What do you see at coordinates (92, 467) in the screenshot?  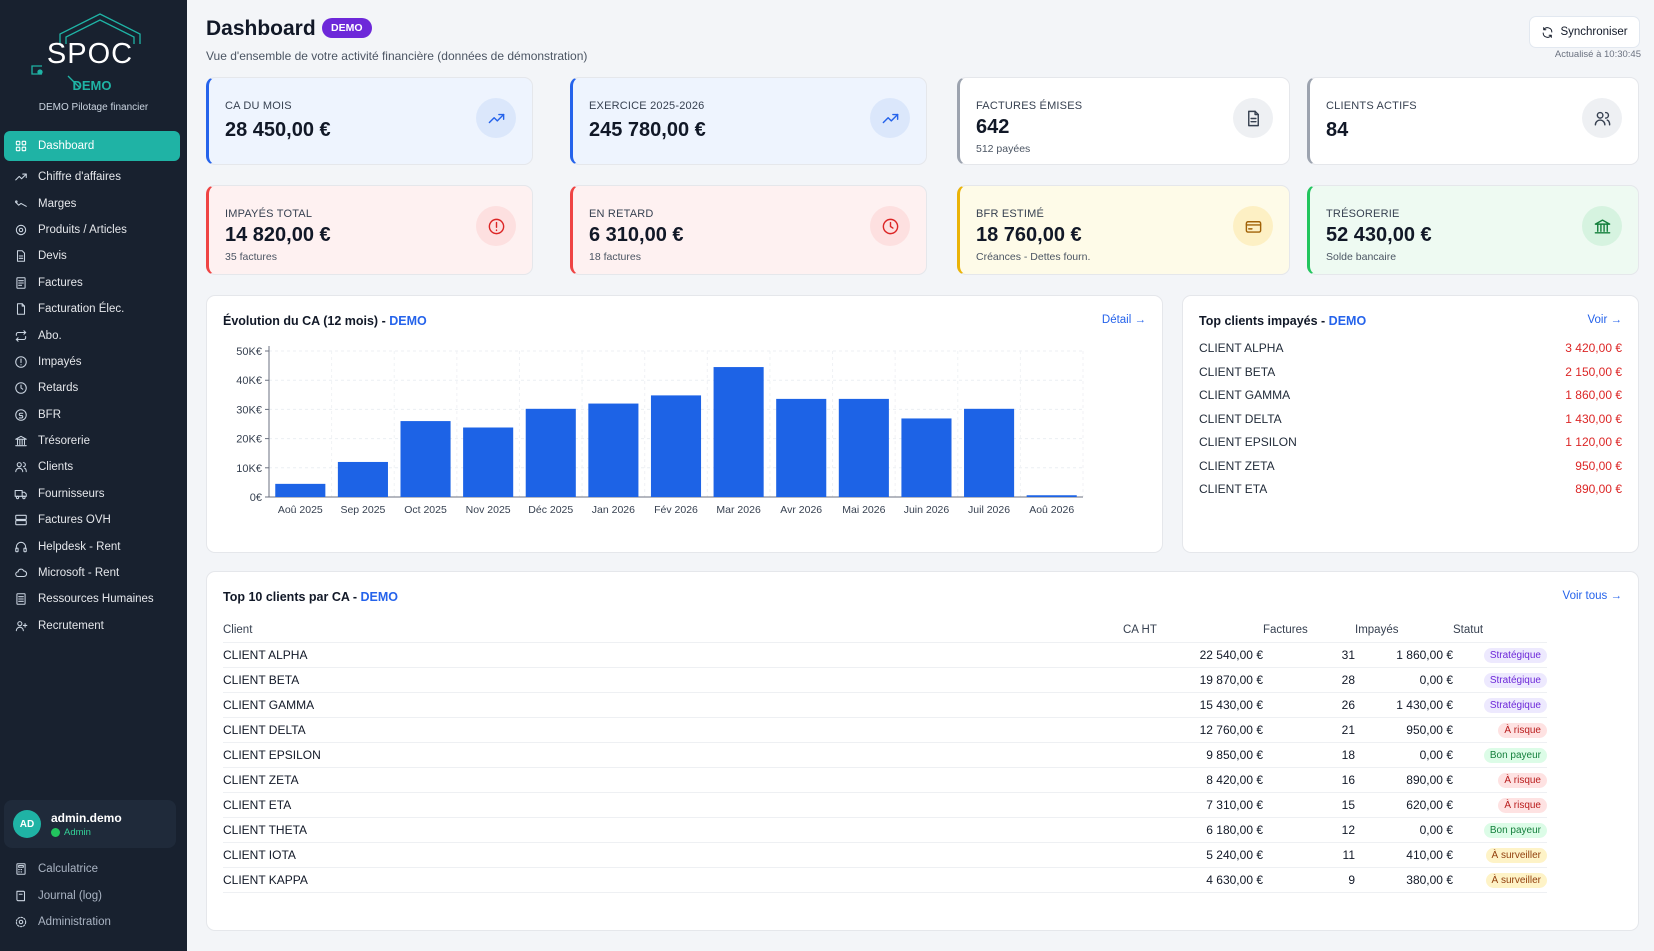 I see `sidebar-item-clients: Clients` at bounding box center [92, 467].